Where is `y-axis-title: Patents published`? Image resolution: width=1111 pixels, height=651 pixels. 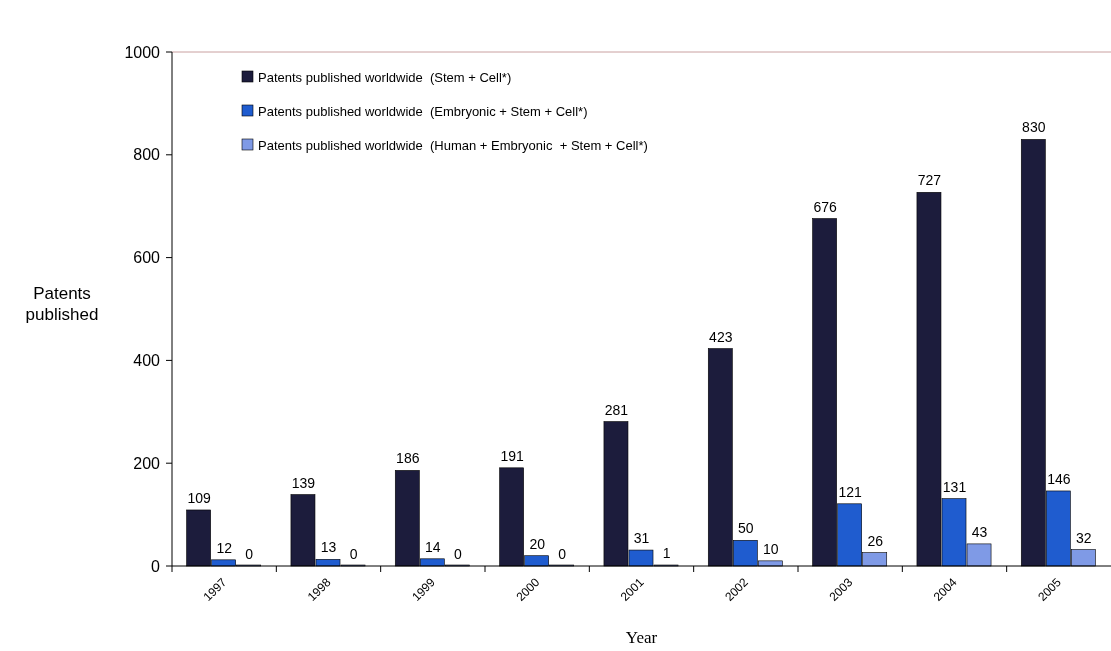 y-axis-title: Patents published is located at coordinates (62, 304).